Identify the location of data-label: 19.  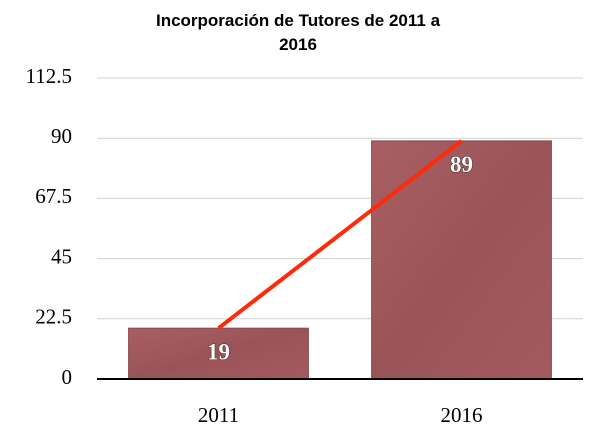
(218, 351).